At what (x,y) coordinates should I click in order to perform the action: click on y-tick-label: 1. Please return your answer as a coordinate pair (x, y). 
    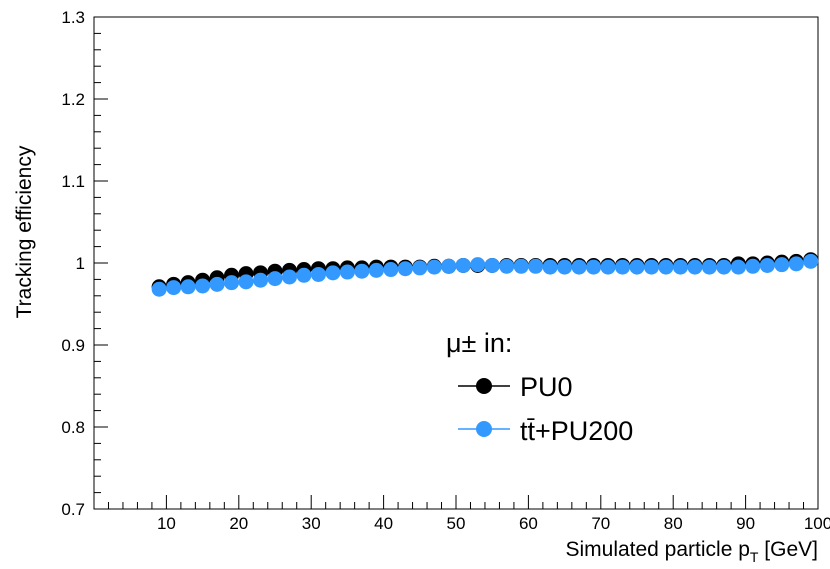
    Looking at the image, I should click on (80, 263).